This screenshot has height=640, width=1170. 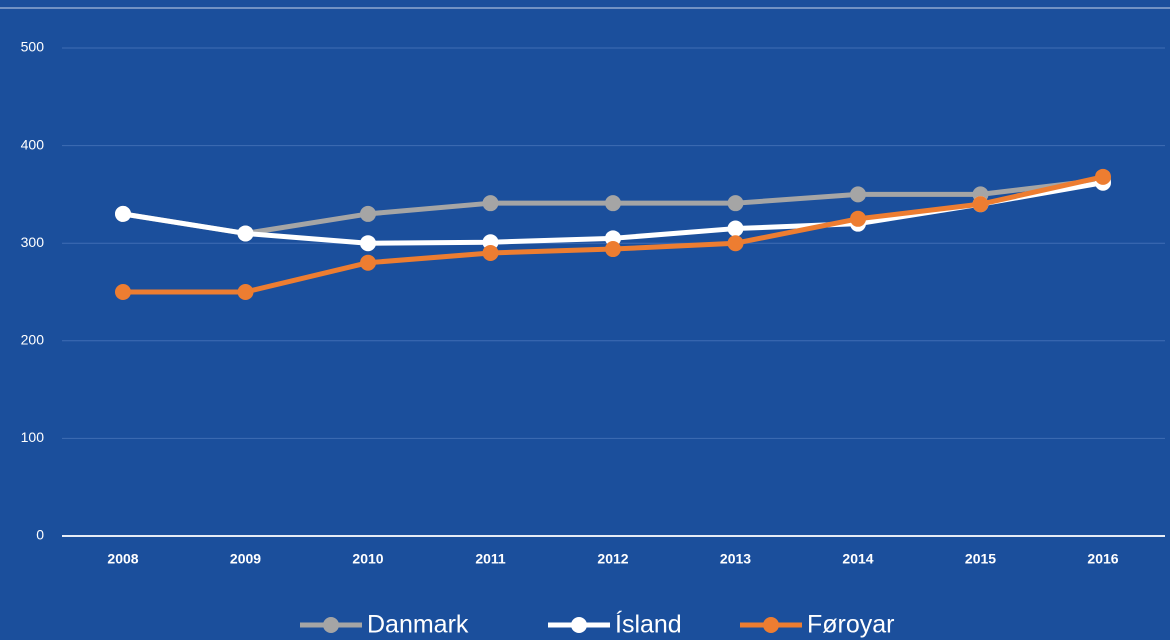 What do you see at coordinates (418, 625) in the screenshot?
I see `legend-label: Danmark` at bounding box center [418, 625].